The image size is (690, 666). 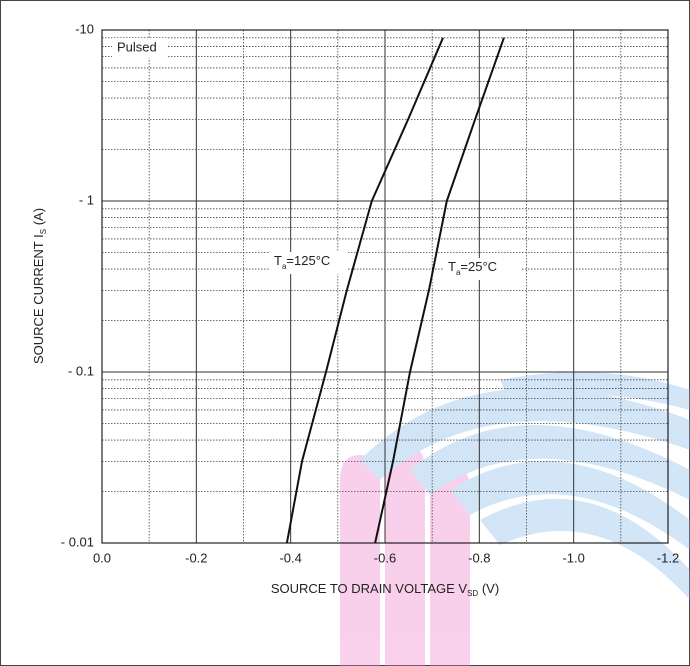 What do you see at coordinates (479, 557) in the screenshot?
I see `x-tick-label: -0.8` at bounding box center [479, 557].